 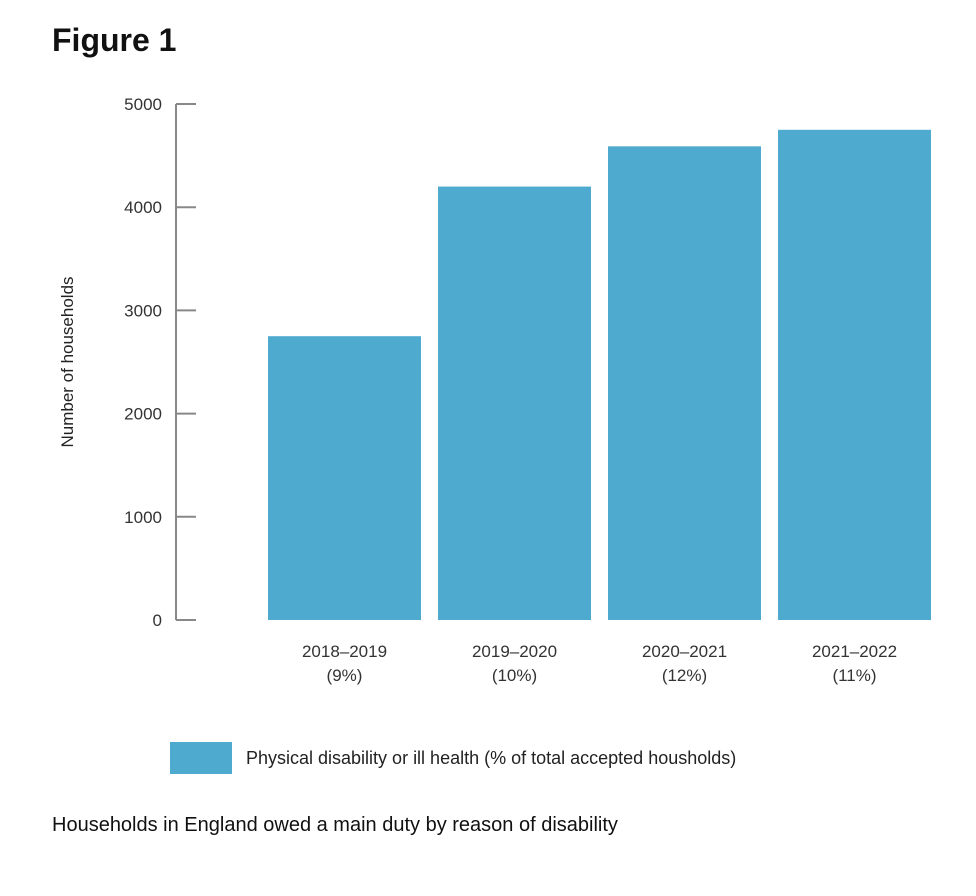 I want to click on y-axis-title: Number of households, so click(x=67, y=361).